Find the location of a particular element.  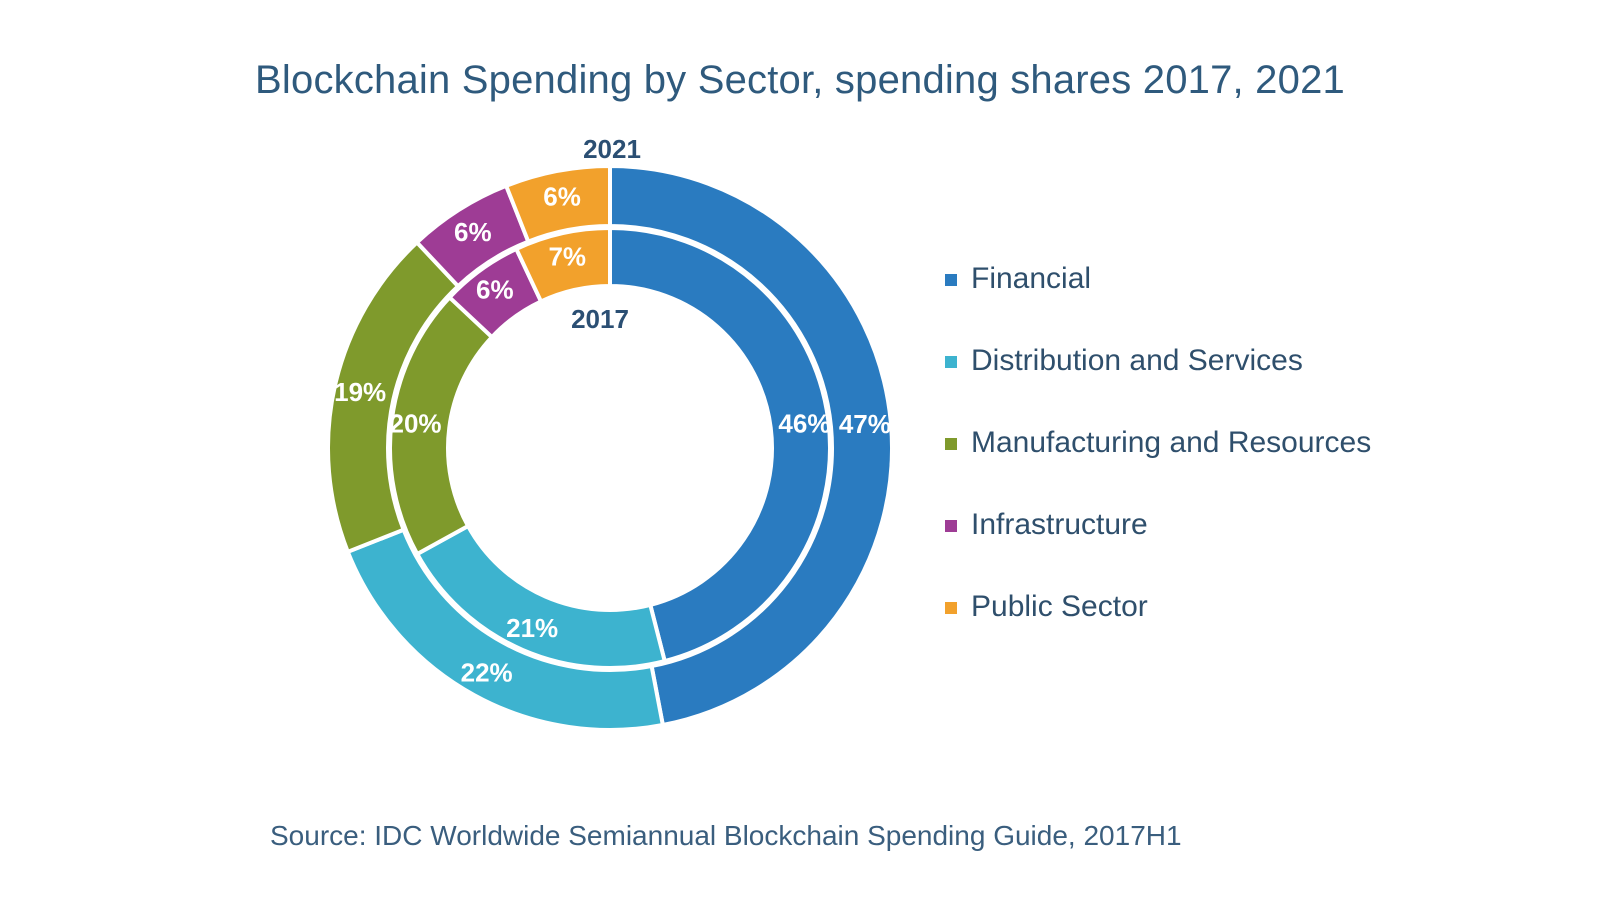

legend-label: Distribution and Services is located at coordinates (1137, 360).